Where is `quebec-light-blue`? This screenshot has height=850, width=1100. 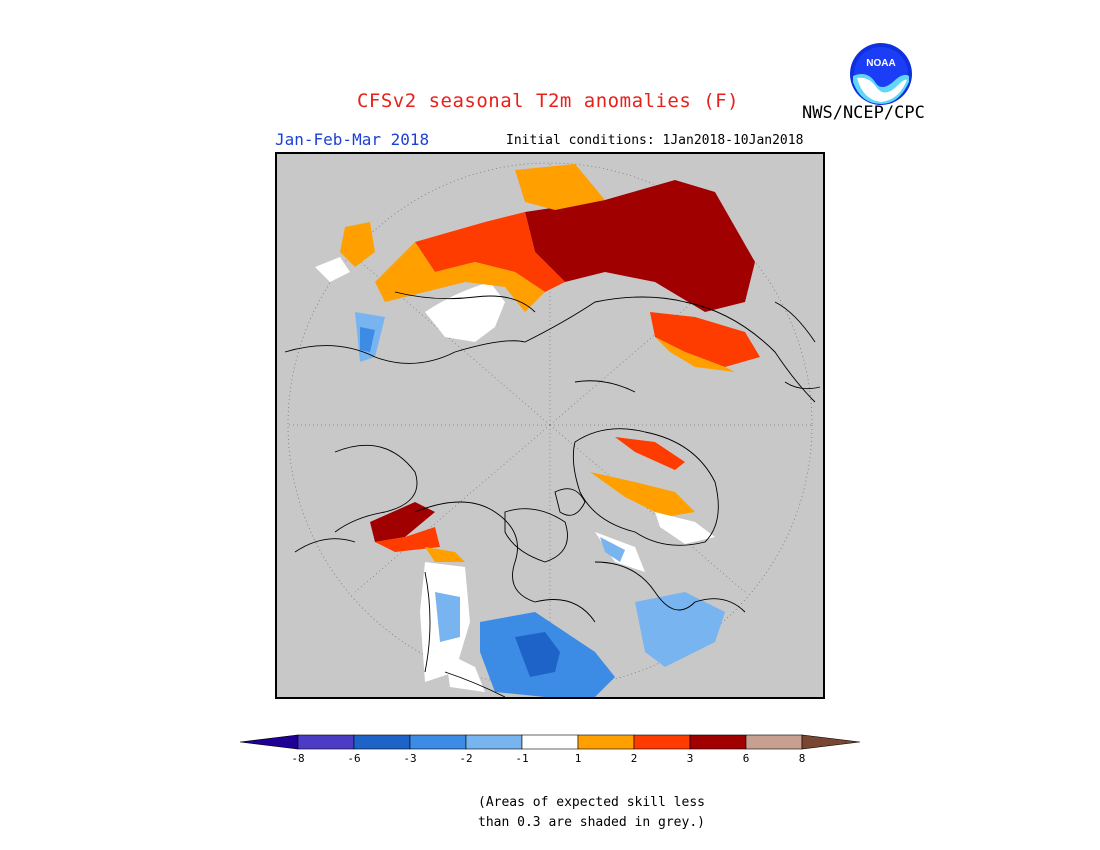 quebec-light-blue is located at coordinates (680, 629).